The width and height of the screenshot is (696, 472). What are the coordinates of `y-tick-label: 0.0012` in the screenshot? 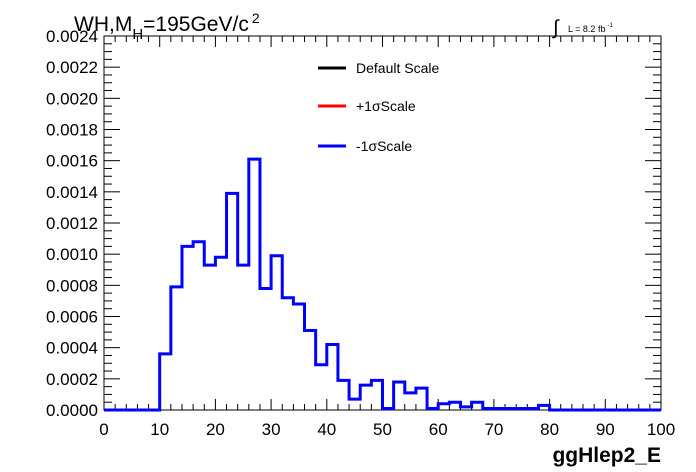 It's located at (72, 223).